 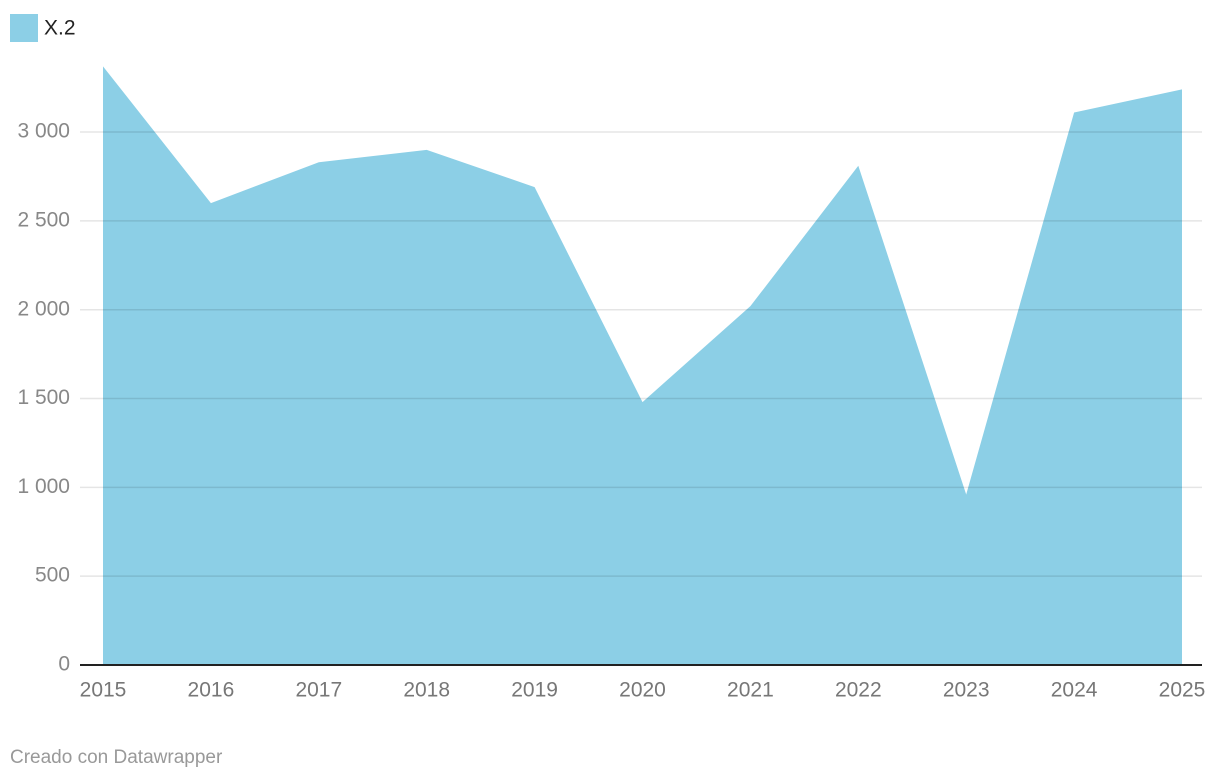 I want to click on x-tick-label: 2018, so click(x=426, y=690).